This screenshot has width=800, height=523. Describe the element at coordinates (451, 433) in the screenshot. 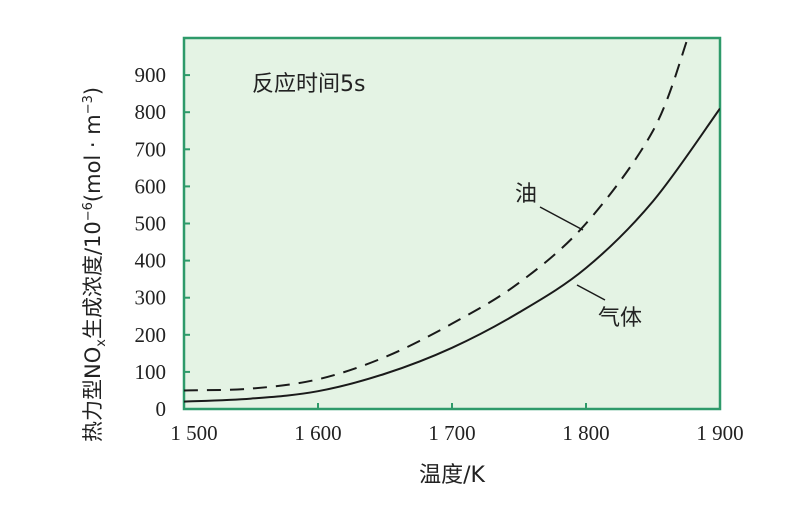

I see `x-tick-label: 1 700` at that location.